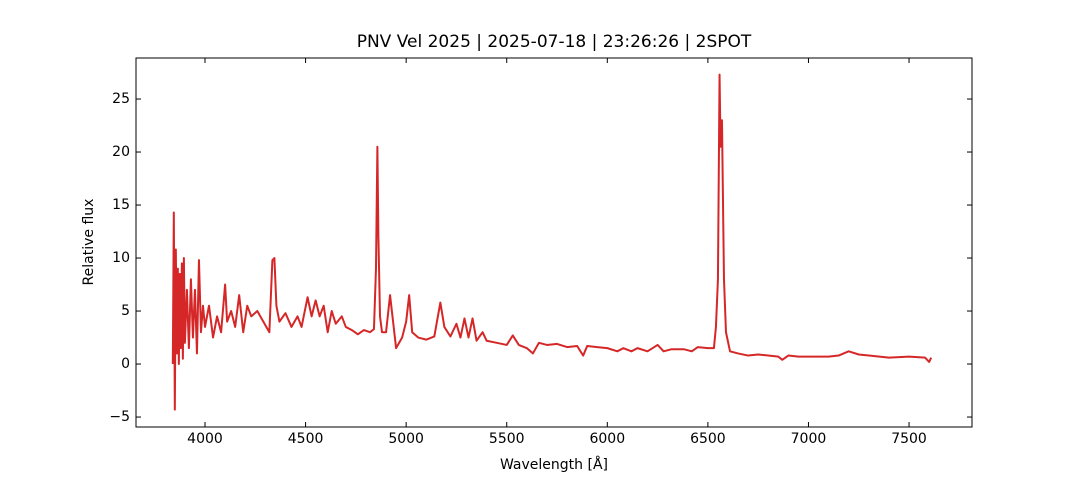 The height and width of the screenshot is (480, 1080). What do you see at coordinates (809, 439) in the screenshot?
I see `x-tick-label: 7000` at bounding box center [809, 439].